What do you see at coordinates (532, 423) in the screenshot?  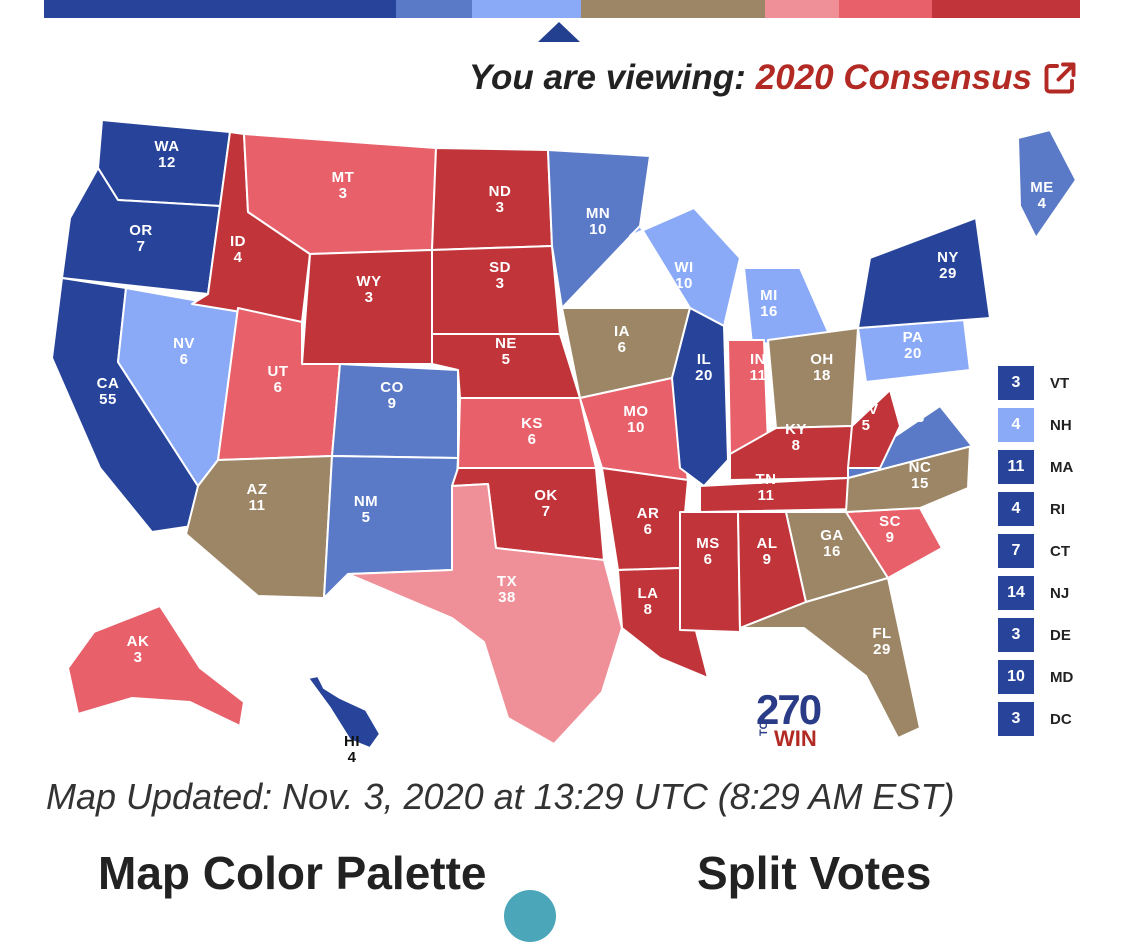 I see `state-abbr: KS` at bounding box center [532, 423].